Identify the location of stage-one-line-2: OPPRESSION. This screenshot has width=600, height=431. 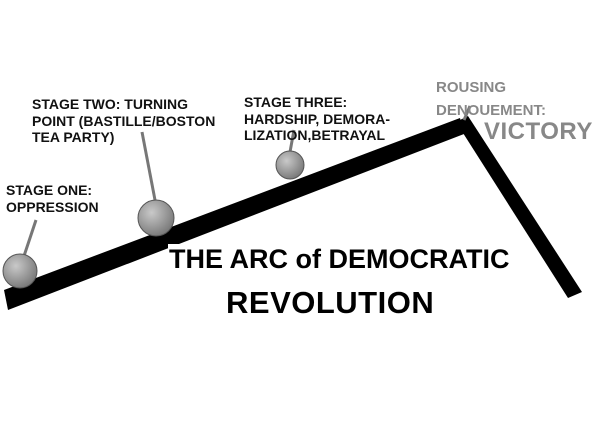
(52, 206).